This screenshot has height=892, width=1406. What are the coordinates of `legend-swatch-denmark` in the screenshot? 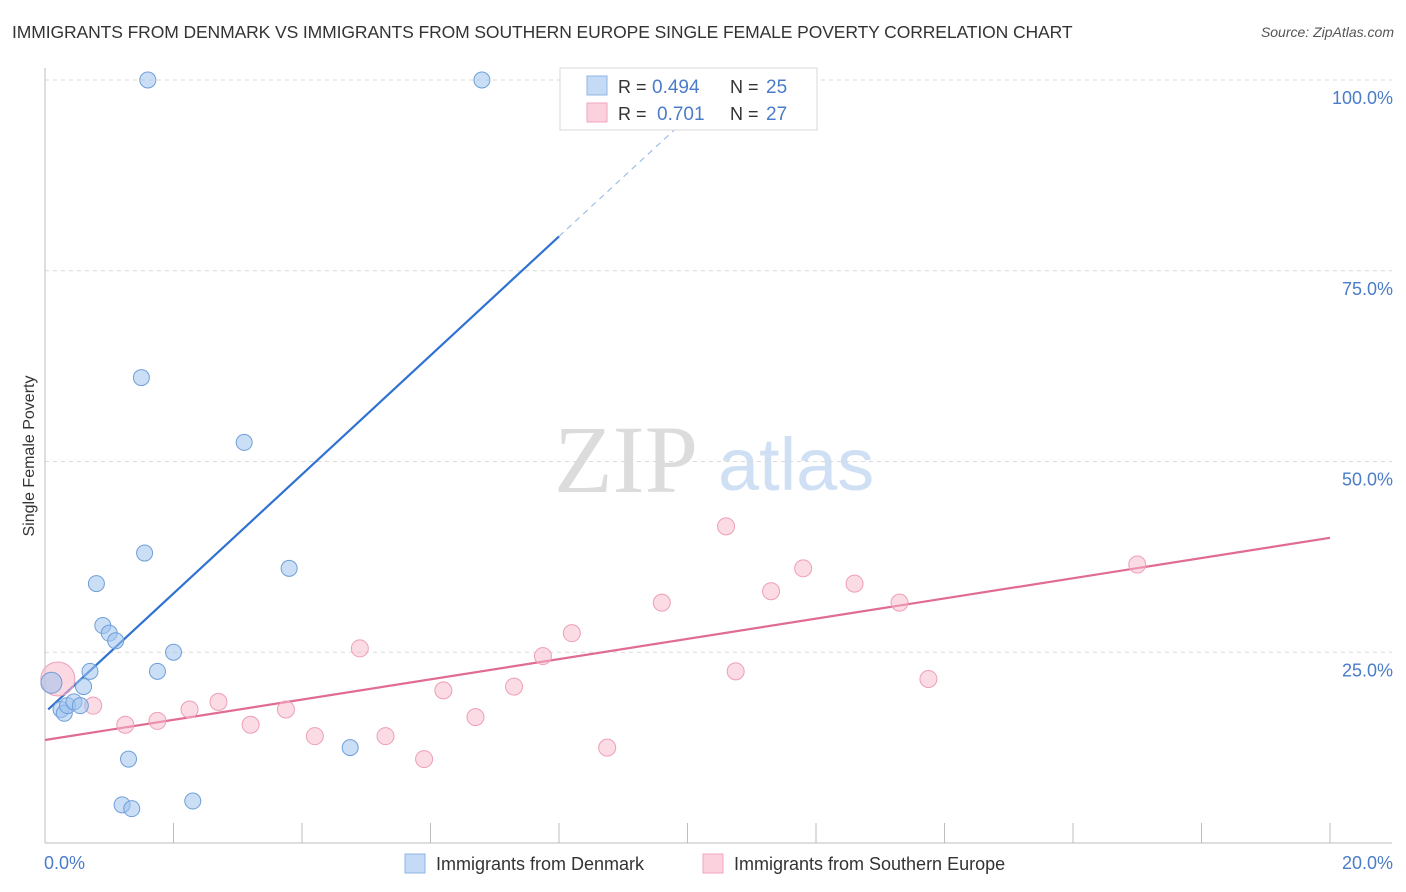 It's located at (597, 85).